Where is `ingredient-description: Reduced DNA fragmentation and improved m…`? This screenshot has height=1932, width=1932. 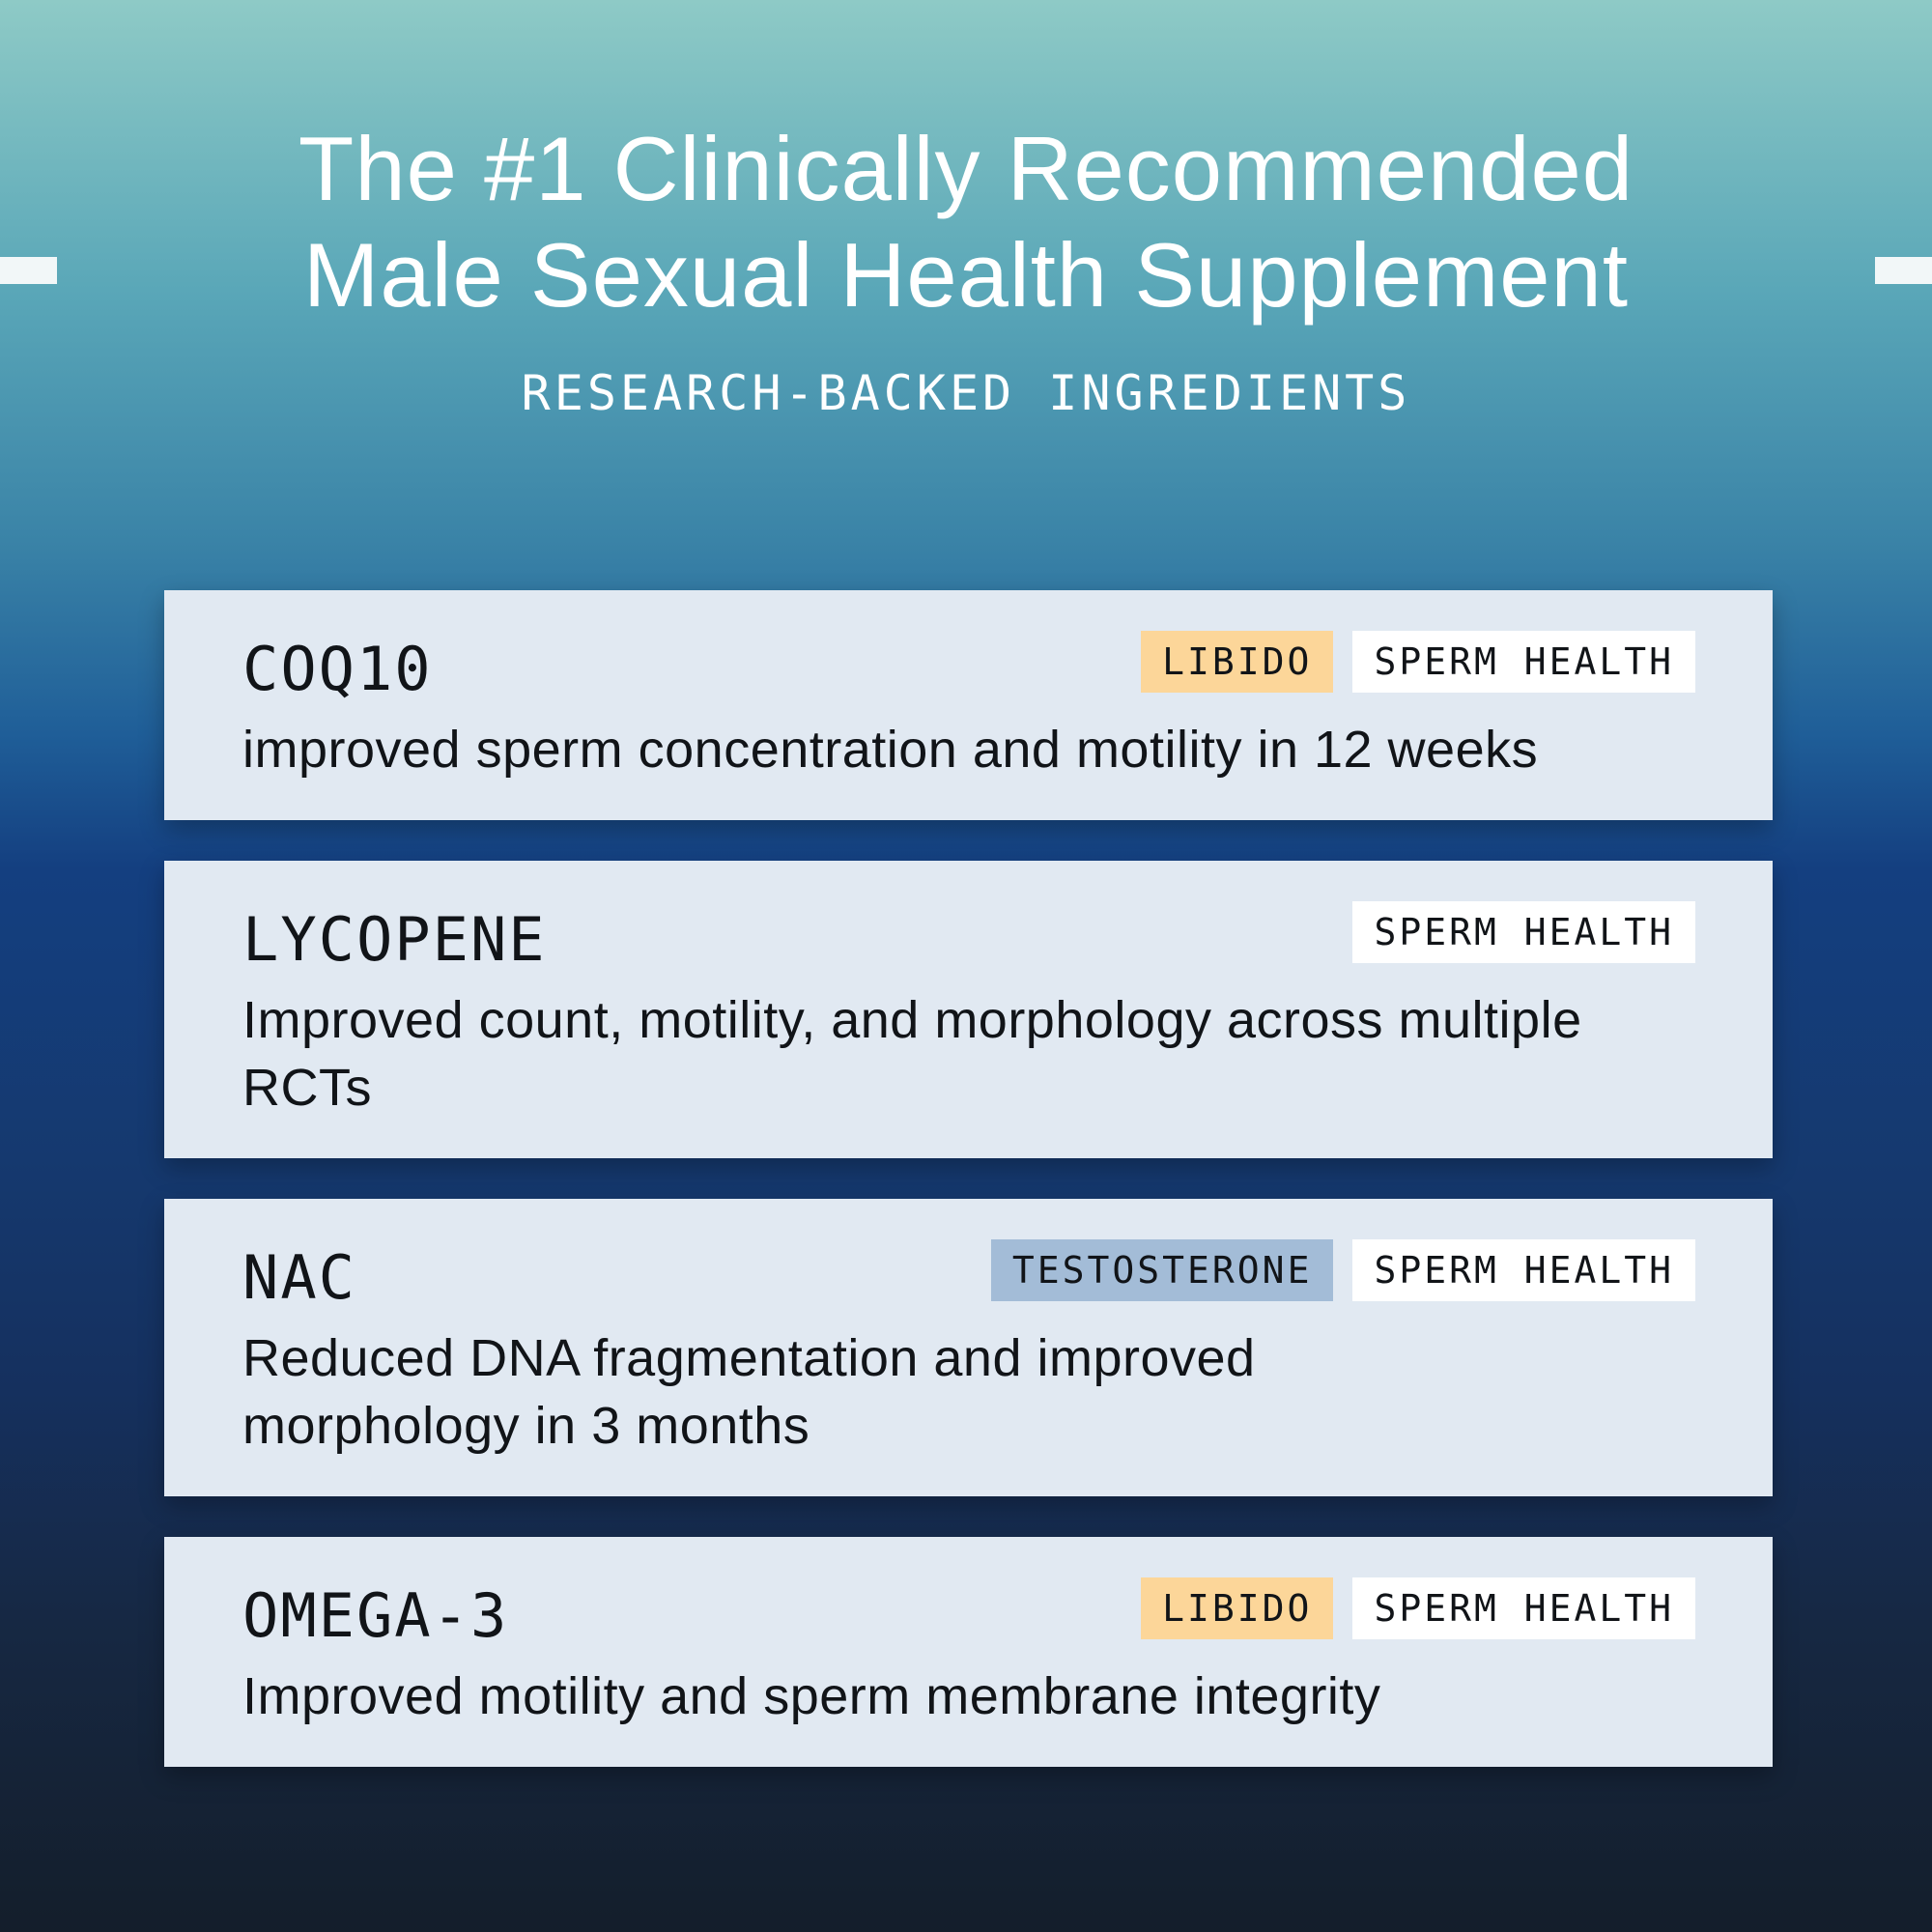 ingredient-description: Reduced DNA fragmentation and improved m… is located at coordinates (749, 1392).